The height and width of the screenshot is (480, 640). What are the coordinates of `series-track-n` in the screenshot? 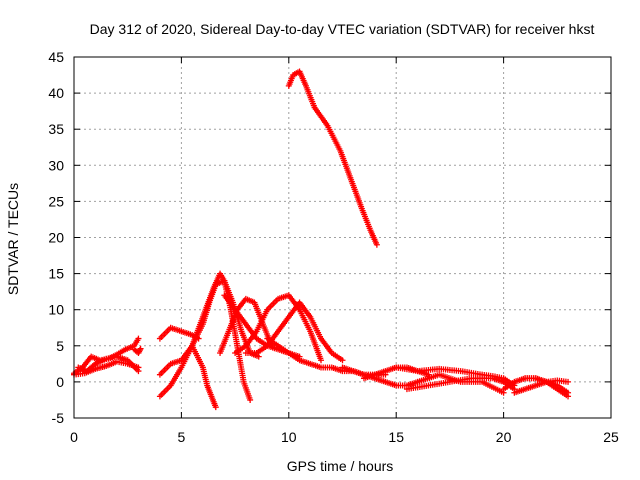 It's located at (332, 158).